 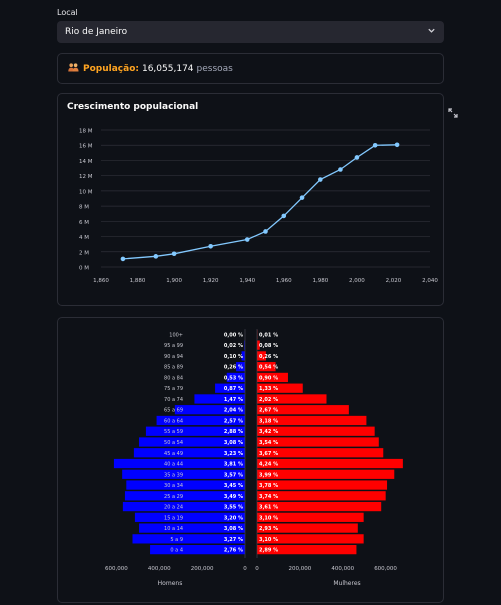 I want to click on left-tick-label: 400,000, so click(x=159, y=569).